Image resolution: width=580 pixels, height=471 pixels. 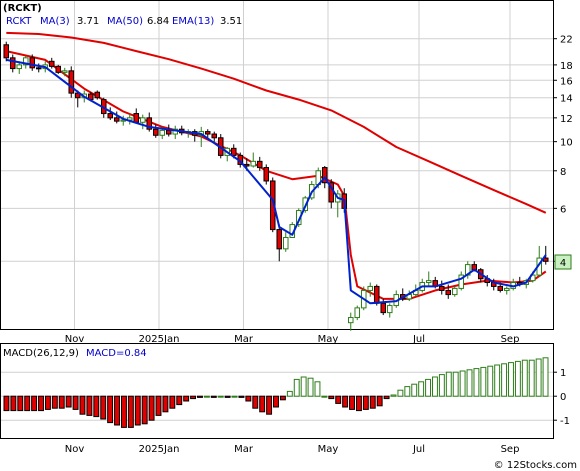 I want to click on legend-ma3-value: 3.71, so click(x=88, y=21).